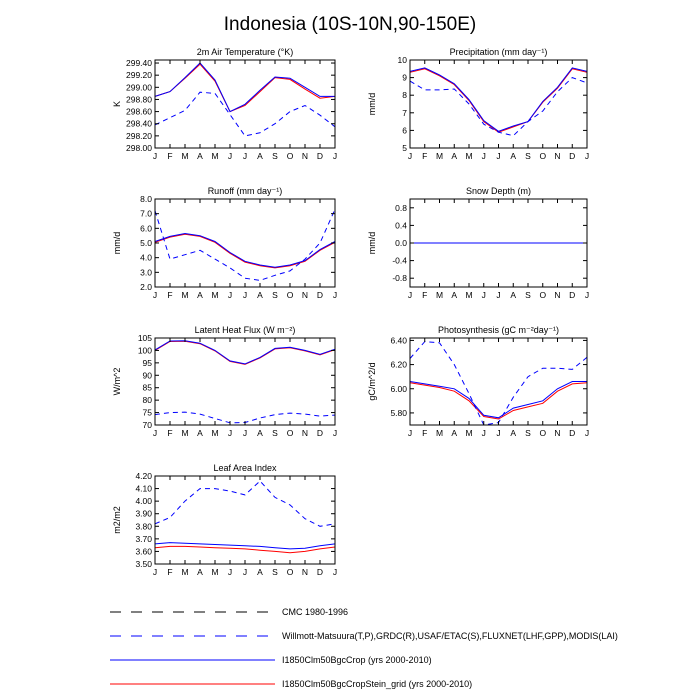 The width and height of the screenshot is (700, 700). I want to click on y-tick-label: 0.0, so click(401, 243).